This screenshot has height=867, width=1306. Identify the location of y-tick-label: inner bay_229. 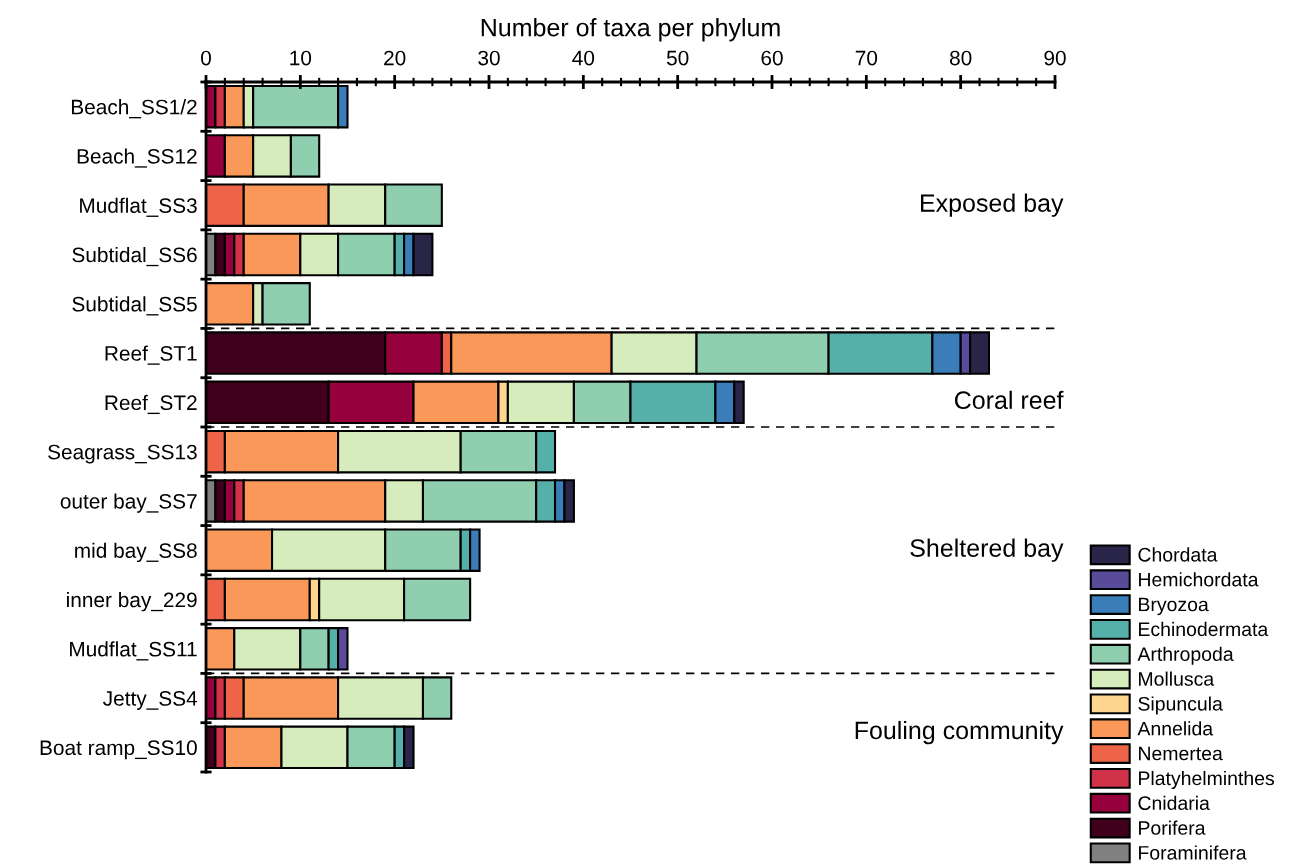
(132, 601).